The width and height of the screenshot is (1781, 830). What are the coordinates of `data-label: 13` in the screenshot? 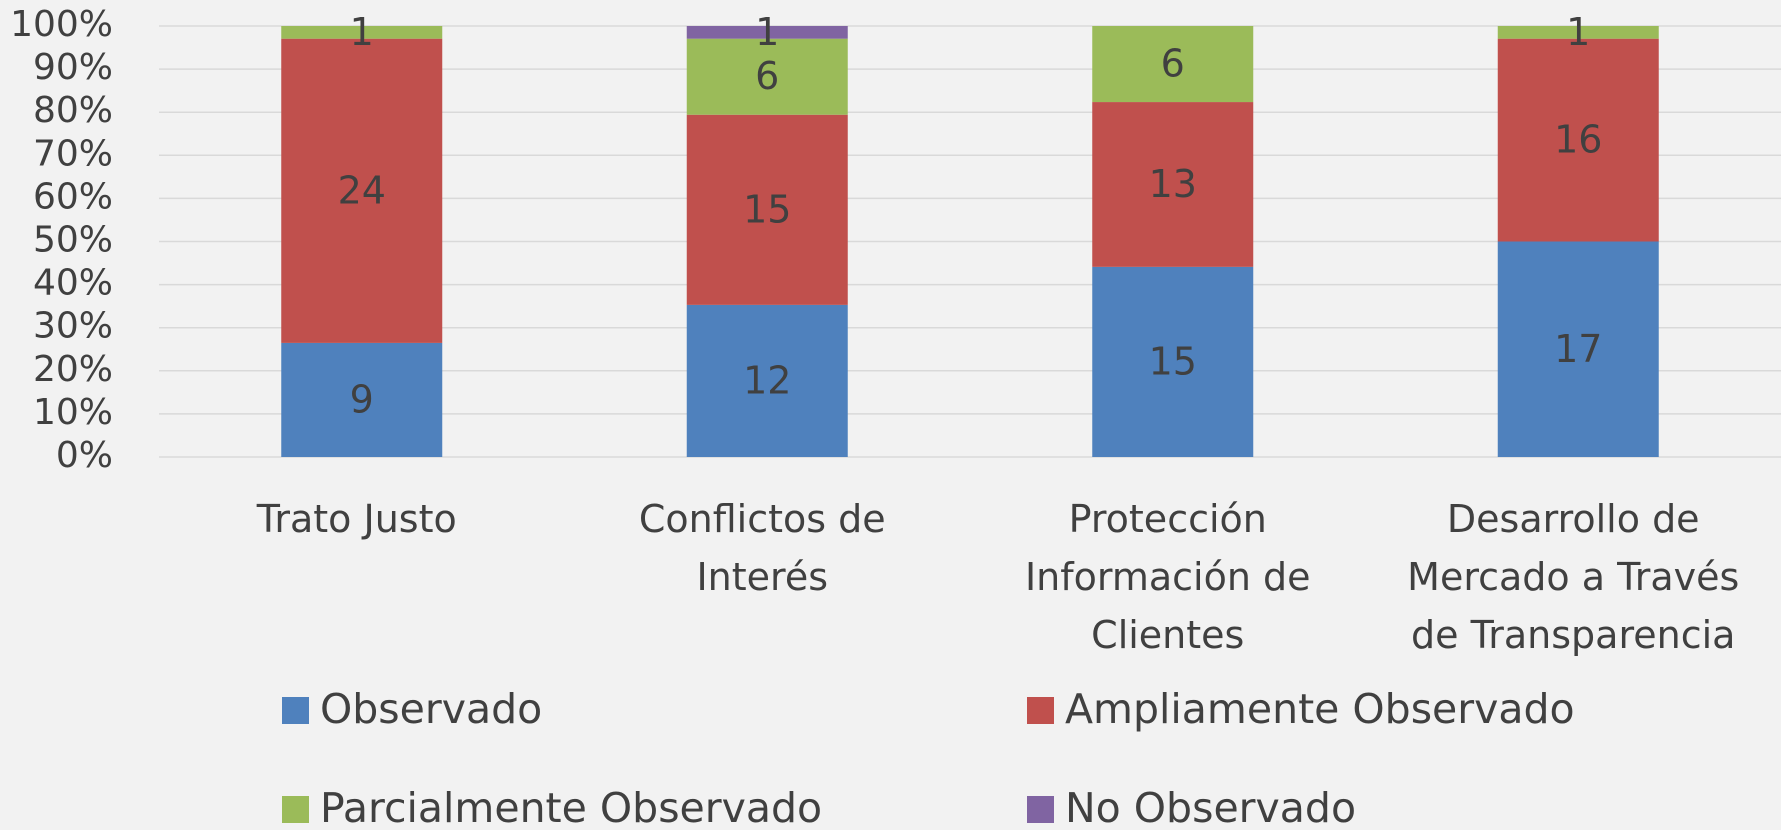 It's located at (1173, 184).